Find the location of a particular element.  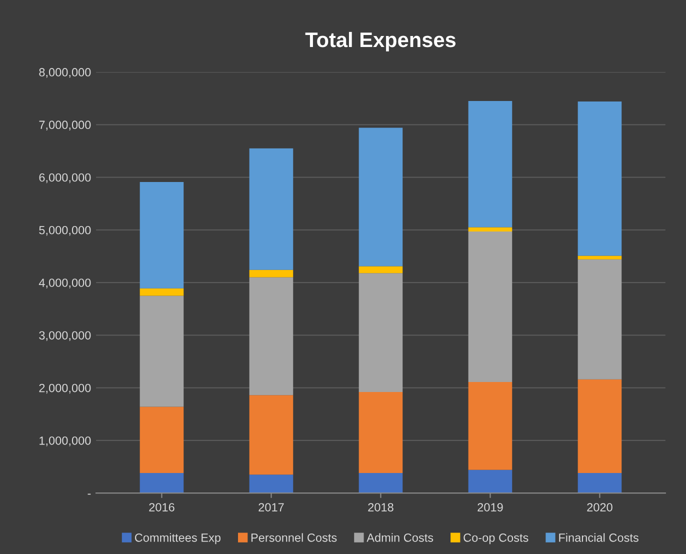

x-tick-label: 2019 is located at coordinates (490, 507).